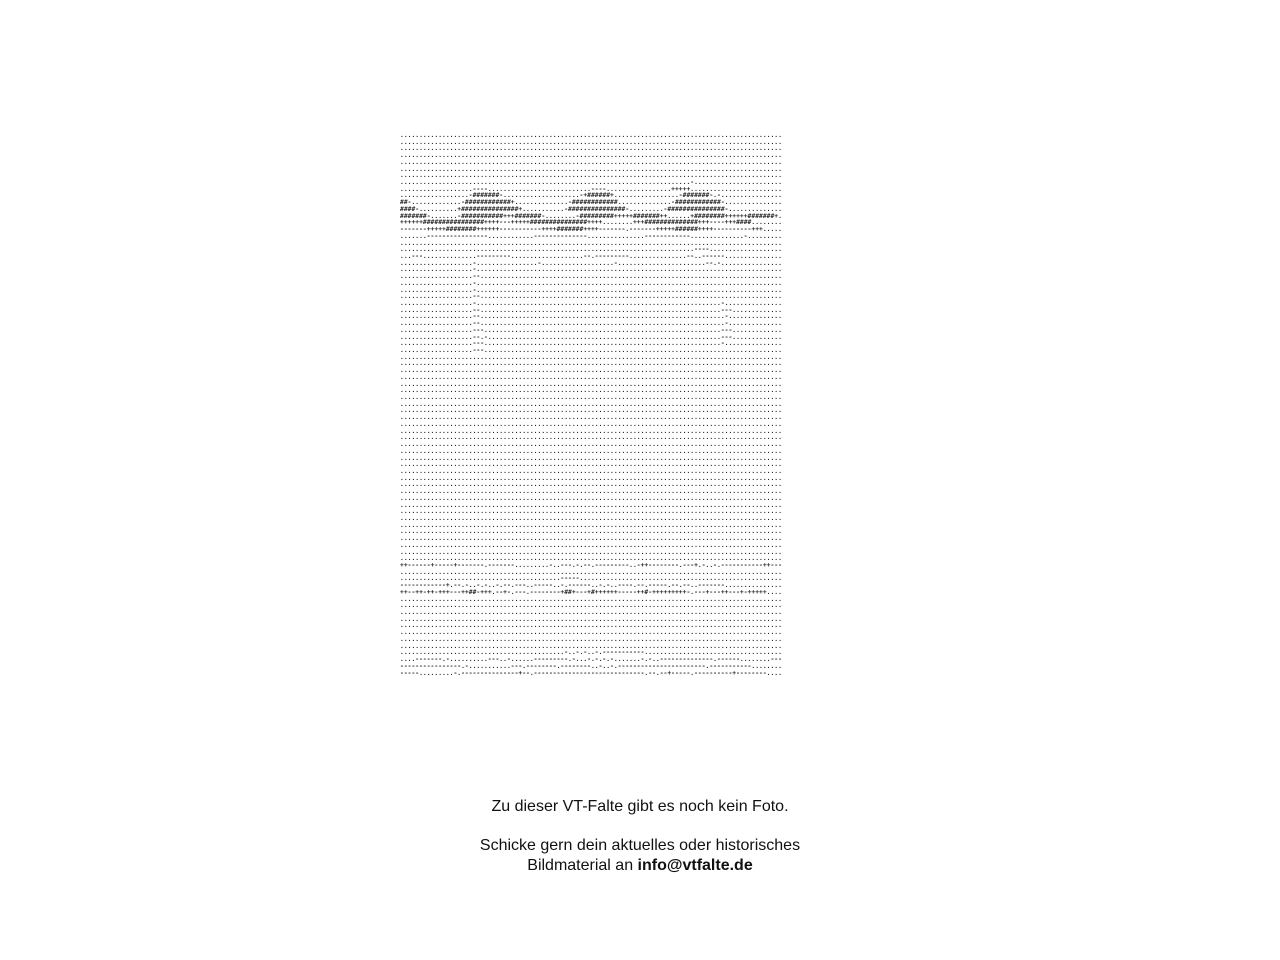  Describe the element at coordinates (582, 865) in the screenshot. I see `contact-prefix: Bildmaterial an` at that location.